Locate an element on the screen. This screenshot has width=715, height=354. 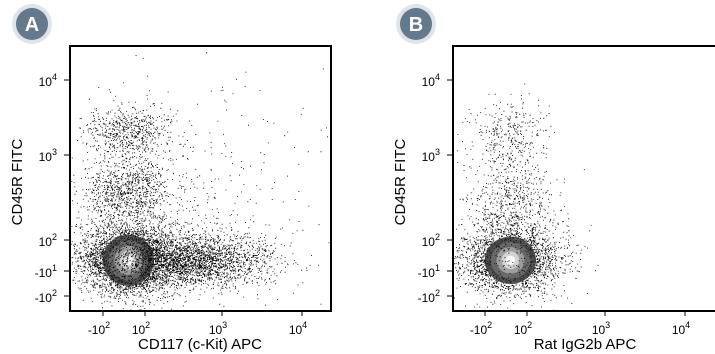
panel-a-badge: A is located at coordinates (32, 24).